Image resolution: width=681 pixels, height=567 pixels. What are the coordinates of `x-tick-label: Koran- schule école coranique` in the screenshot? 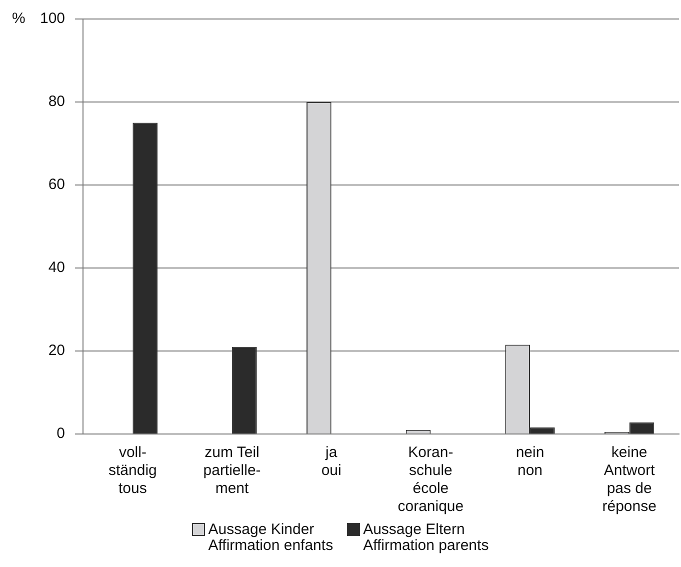 It's located at (431, 480).